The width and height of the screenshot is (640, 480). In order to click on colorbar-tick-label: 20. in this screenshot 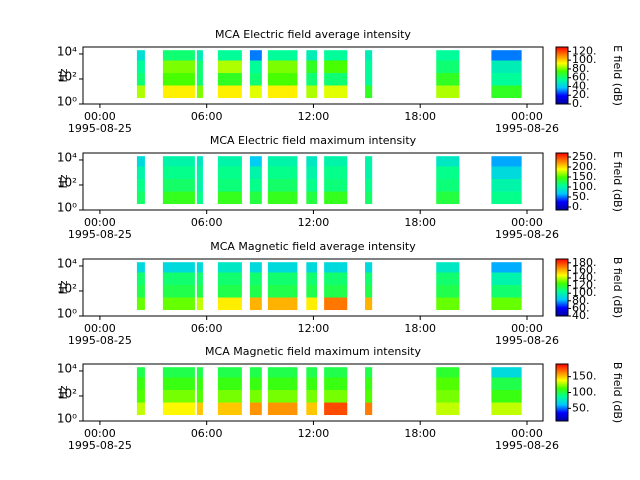, I will do `click(581, 94)`.